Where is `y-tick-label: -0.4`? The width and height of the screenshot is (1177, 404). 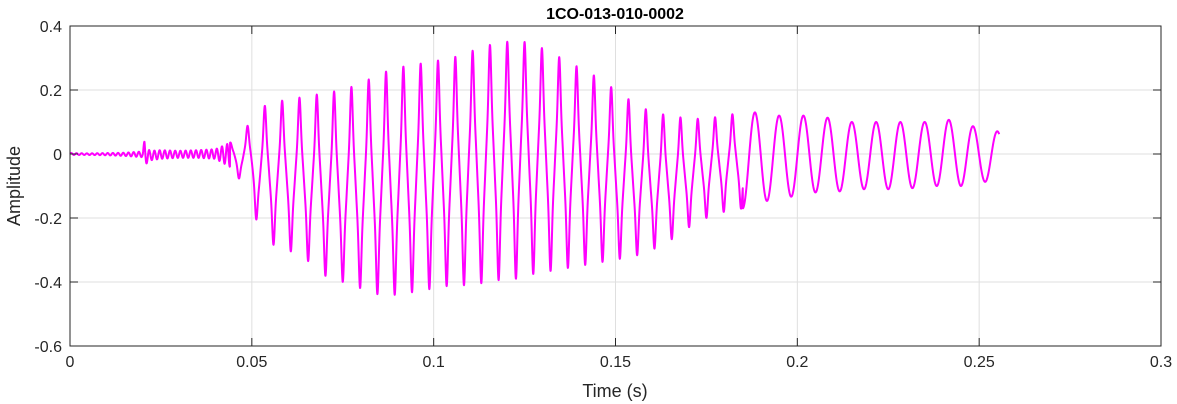 y-tick-label: -0.4 is located at coordinates (48, 283).